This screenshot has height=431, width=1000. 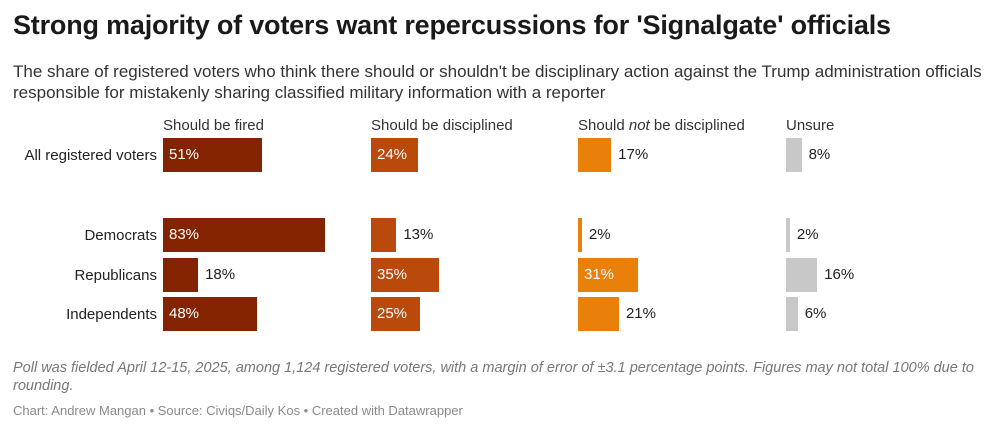 What do you see at coordinates (792, 314) in the screenshot?
I see `bar-unsure-independents` at bounding box center [792, 314].